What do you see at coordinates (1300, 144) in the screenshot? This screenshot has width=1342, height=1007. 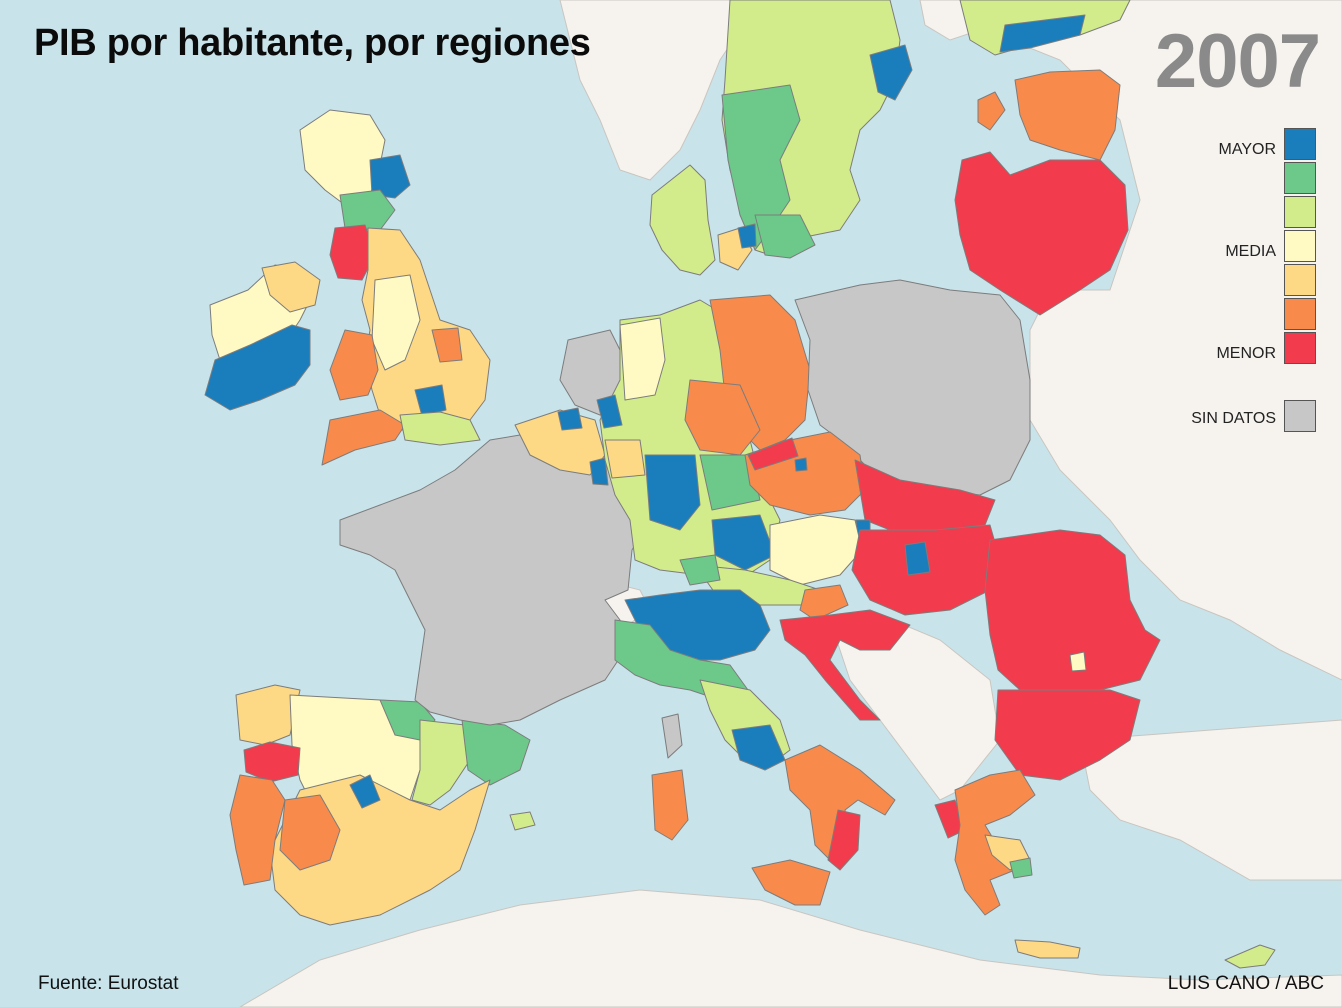 I see `legend-swatch-mayor` at bounding box center [1300, 144].